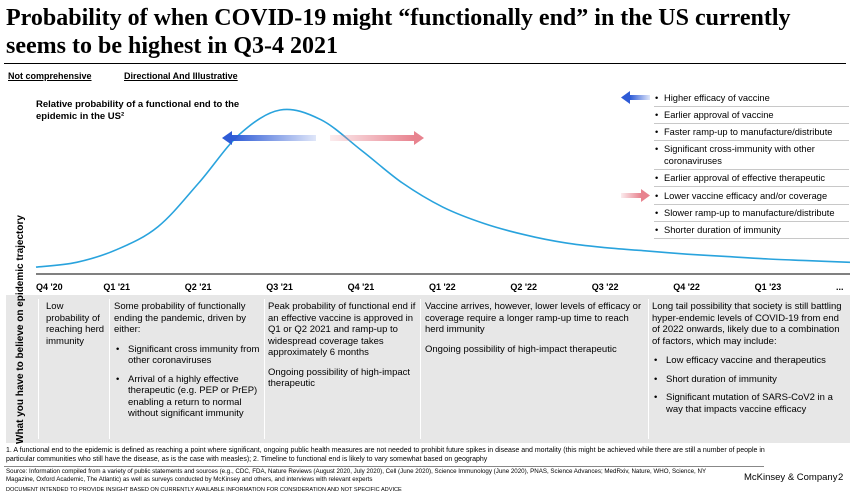  Describe the element at coordinates (442, 287) in the screenshot. I see `x-tick-label: Q1 '22` at that location.